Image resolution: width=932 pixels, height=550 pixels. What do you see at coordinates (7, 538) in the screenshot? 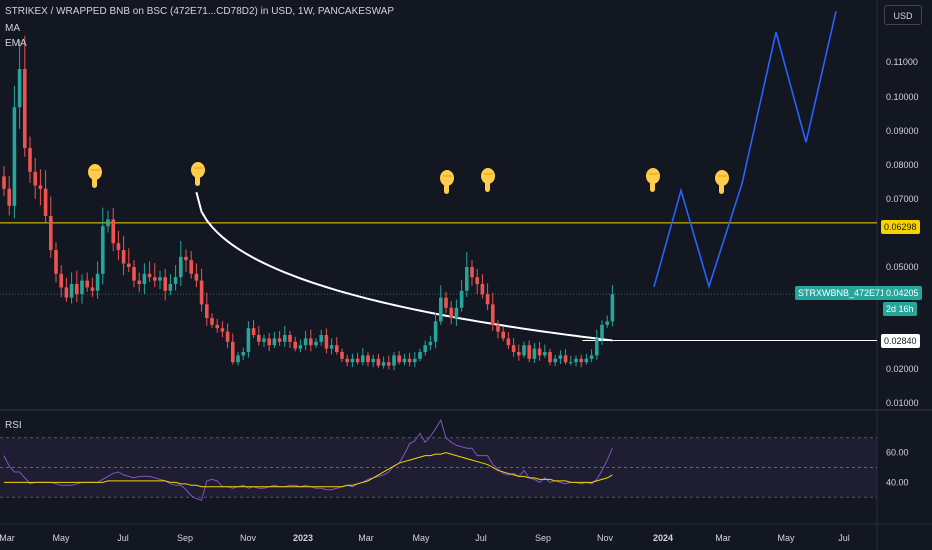
I see `time-tick-label: Mar` at bounding box center [7, 538].